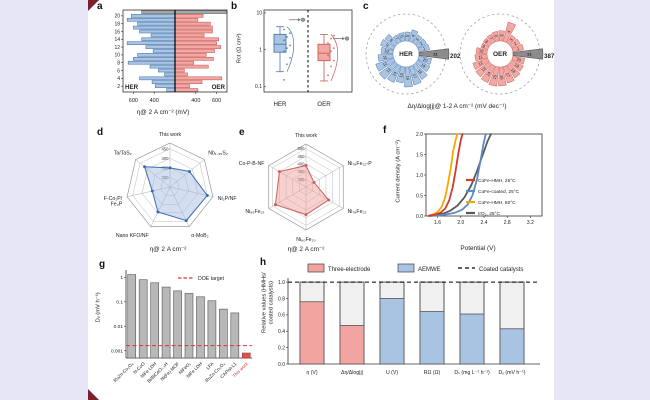 The width and height of the screenshot is (650, 400). What do you see at coordinates (280, 104) in the screenshot?
I see `group-label: HER` at bounding box center [280, 104].